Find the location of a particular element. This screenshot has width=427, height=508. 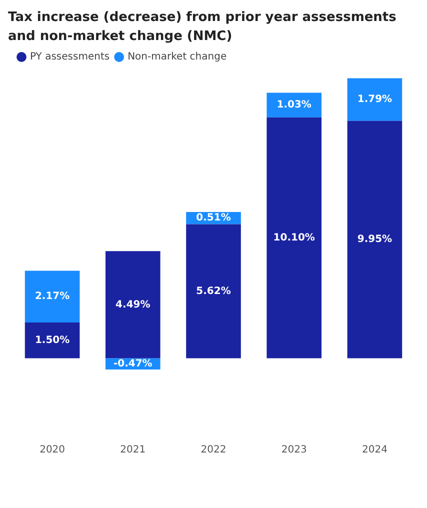

chart-title: Tax increase (decrease) from prior year assessments and non-market change (NMC) is located at coordinates (203, 27).